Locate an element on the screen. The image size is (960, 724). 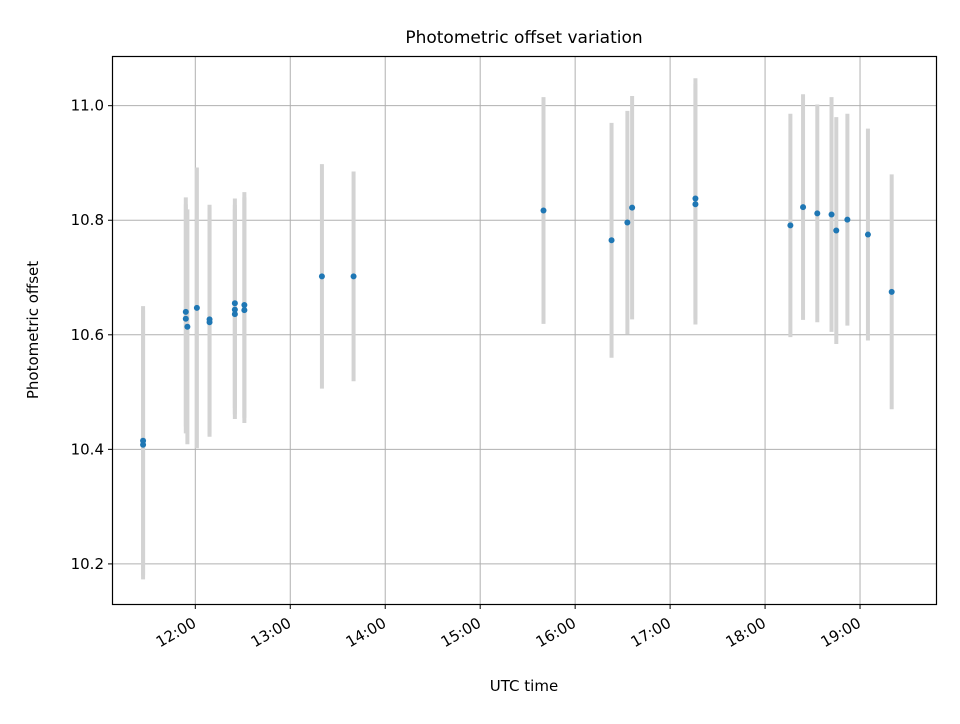
y-tick-label: 11.0 is located at coordinates (87, 106).